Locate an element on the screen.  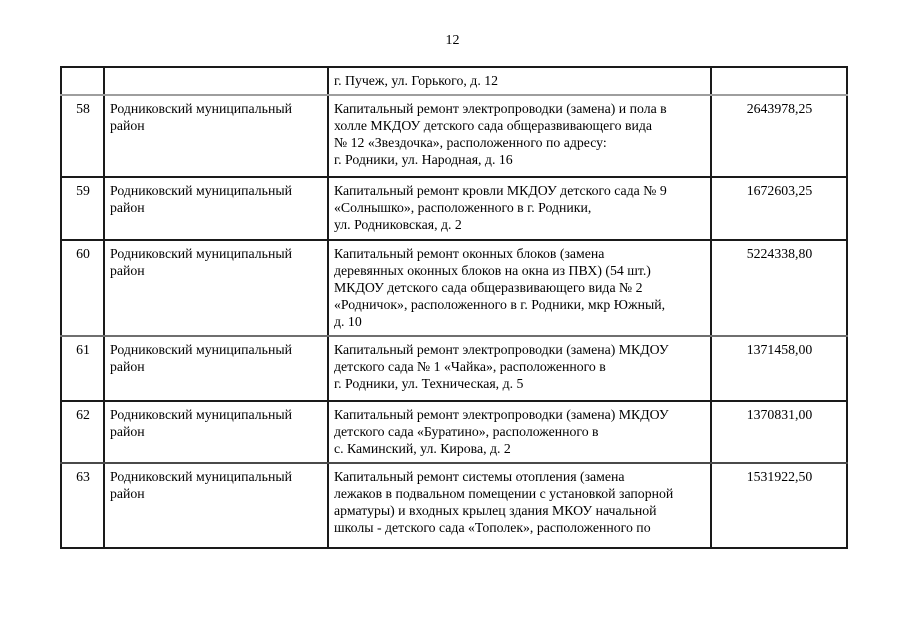
row-number-cell is located at coordinates (82, 81).